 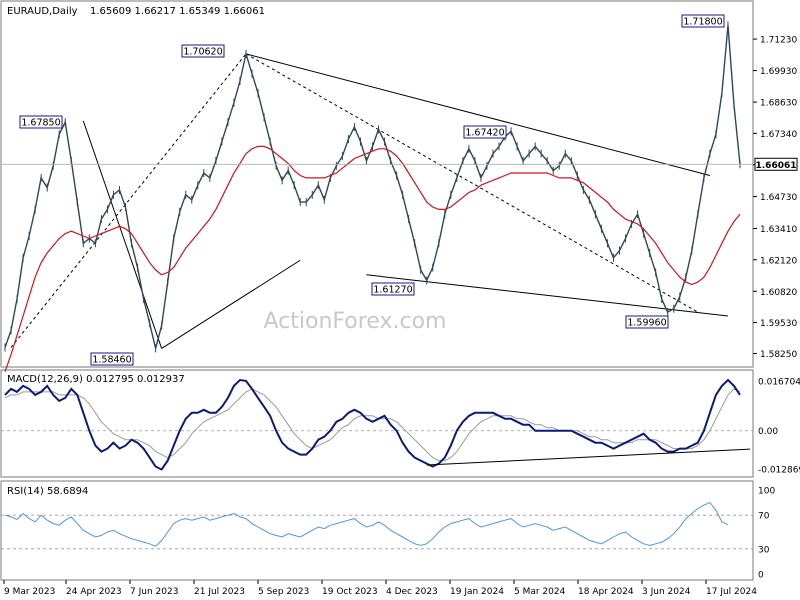 I want to click on annotation-label: 1.67850, so click(x=40, y=123).